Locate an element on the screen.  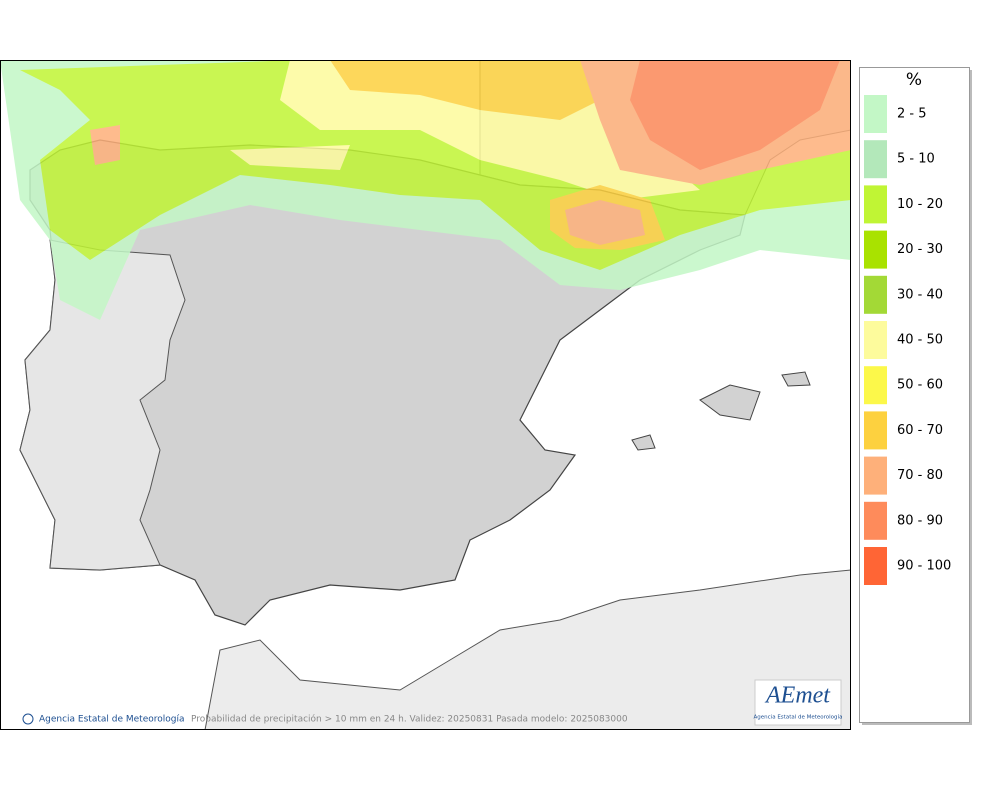
ibiza is located at coordinates (643, 442).